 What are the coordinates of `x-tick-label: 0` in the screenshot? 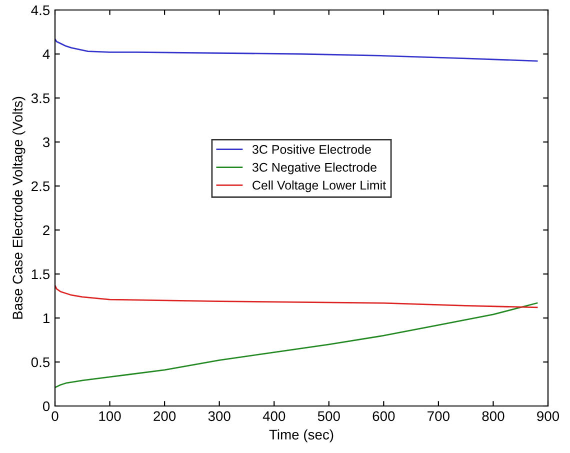 It's located at (55, 416).